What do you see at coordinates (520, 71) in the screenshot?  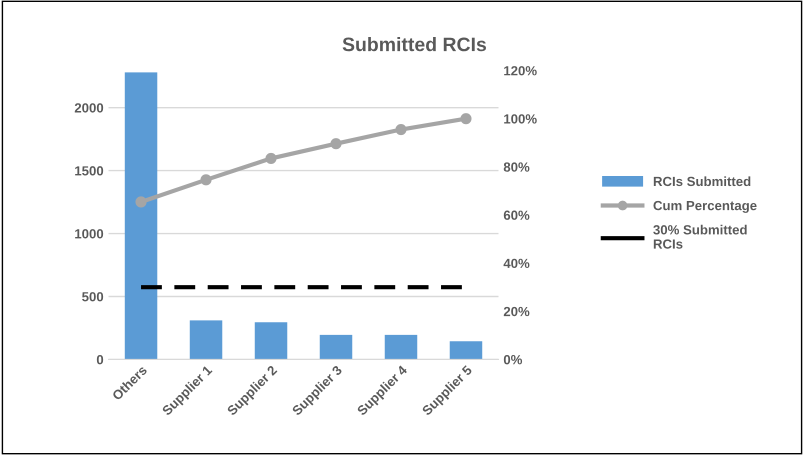 I see `y2-tick-label: 120%` at bounding box center [520, 71].